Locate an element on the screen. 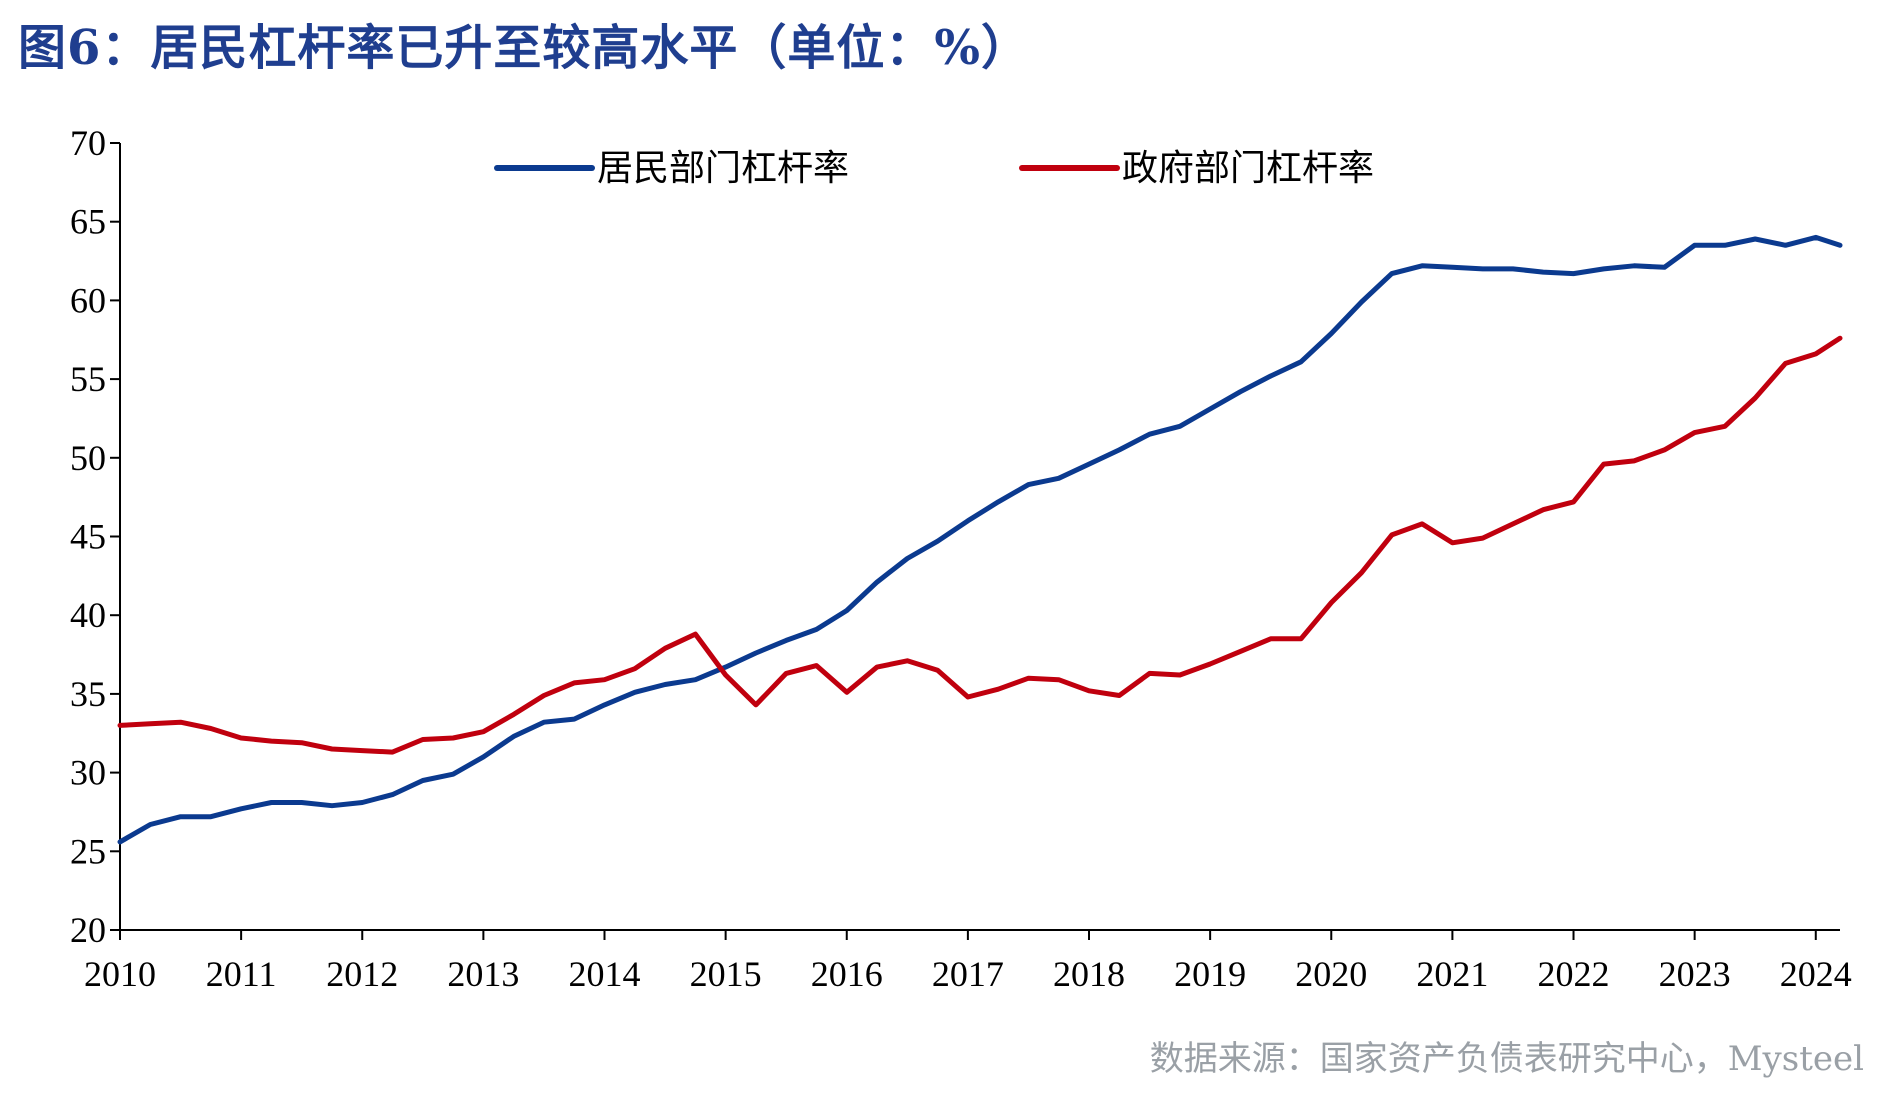  legend-label: 政府部门杠杆率 is located at coordinates (1248, 168).